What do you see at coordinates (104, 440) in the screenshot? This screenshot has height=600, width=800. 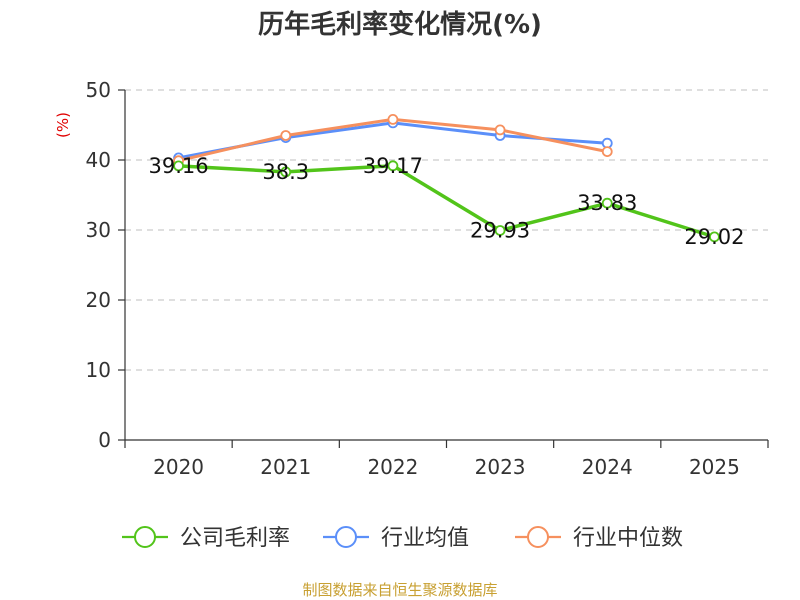 I see `y-tick-label: 0` at bounding box center [104, 440].